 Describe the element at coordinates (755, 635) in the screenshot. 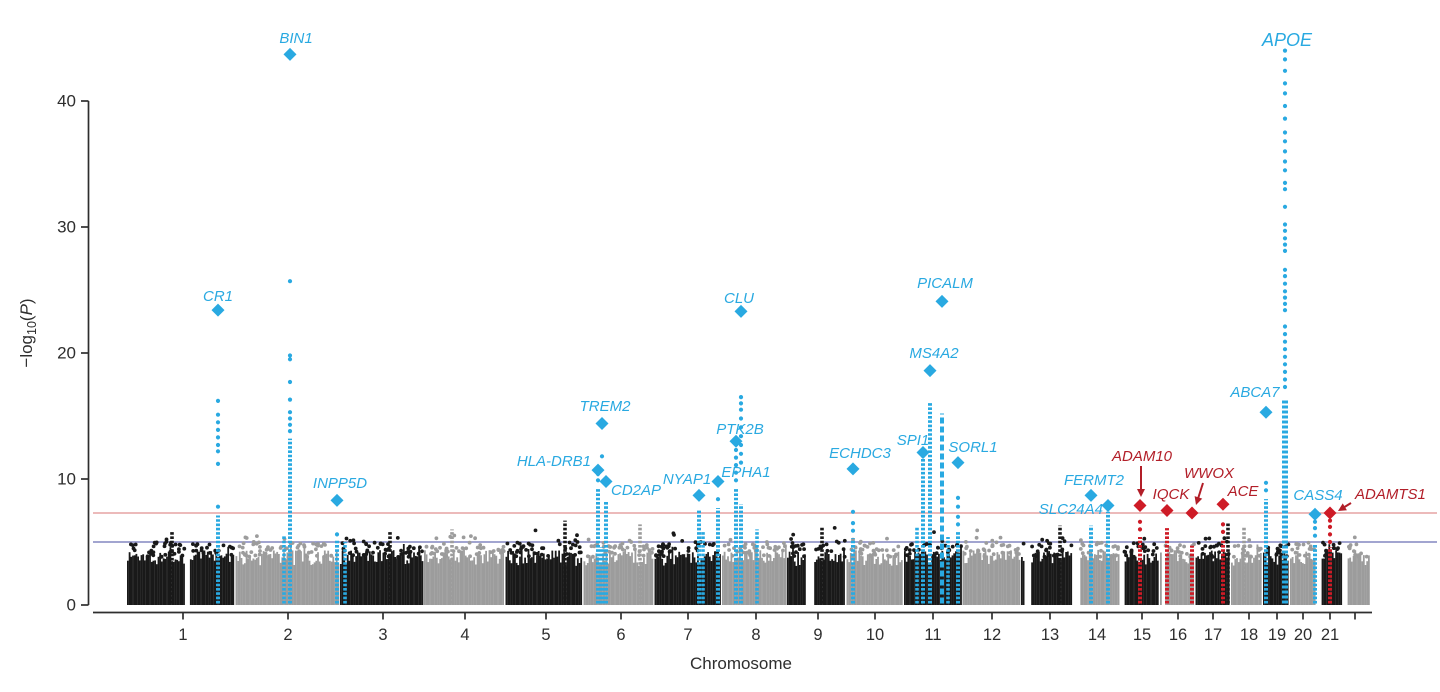

I see `chromosome-label: 8` at that location.